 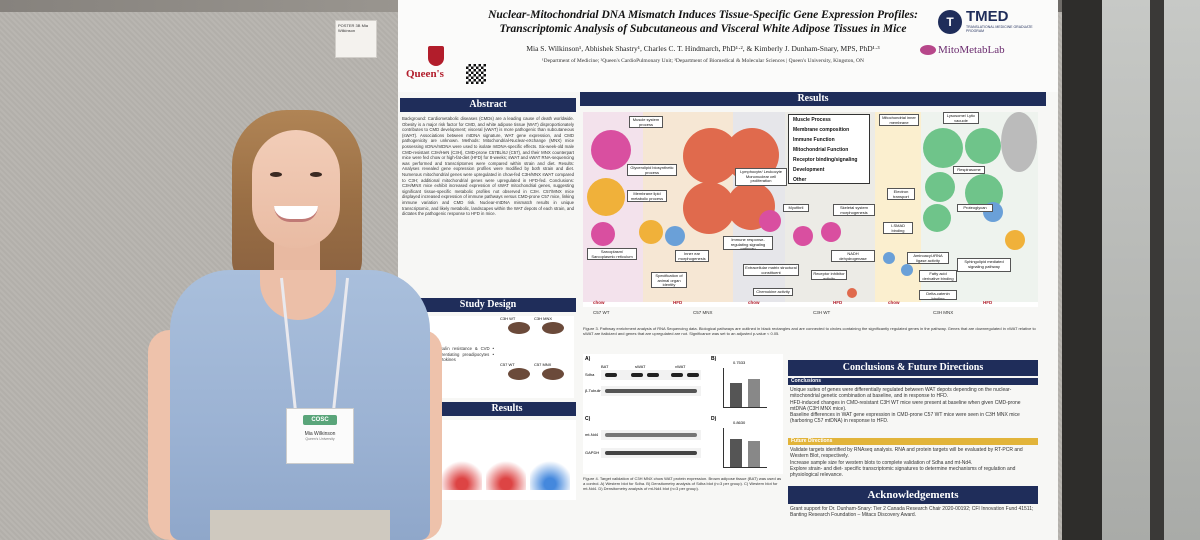 What do you see at coordinates (928, 258) in the screenshot?
I see `pathway-box: Aminoacyl-tRNA ligase activity` at bounding box center [928, 258].